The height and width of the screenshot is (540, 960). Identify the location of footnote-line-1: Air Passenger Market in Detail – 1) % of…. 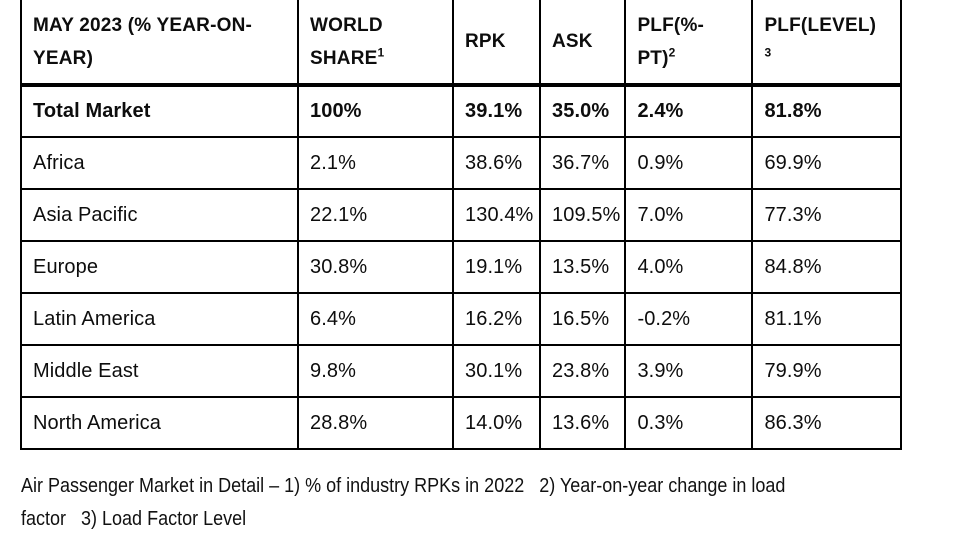
(403, 486).